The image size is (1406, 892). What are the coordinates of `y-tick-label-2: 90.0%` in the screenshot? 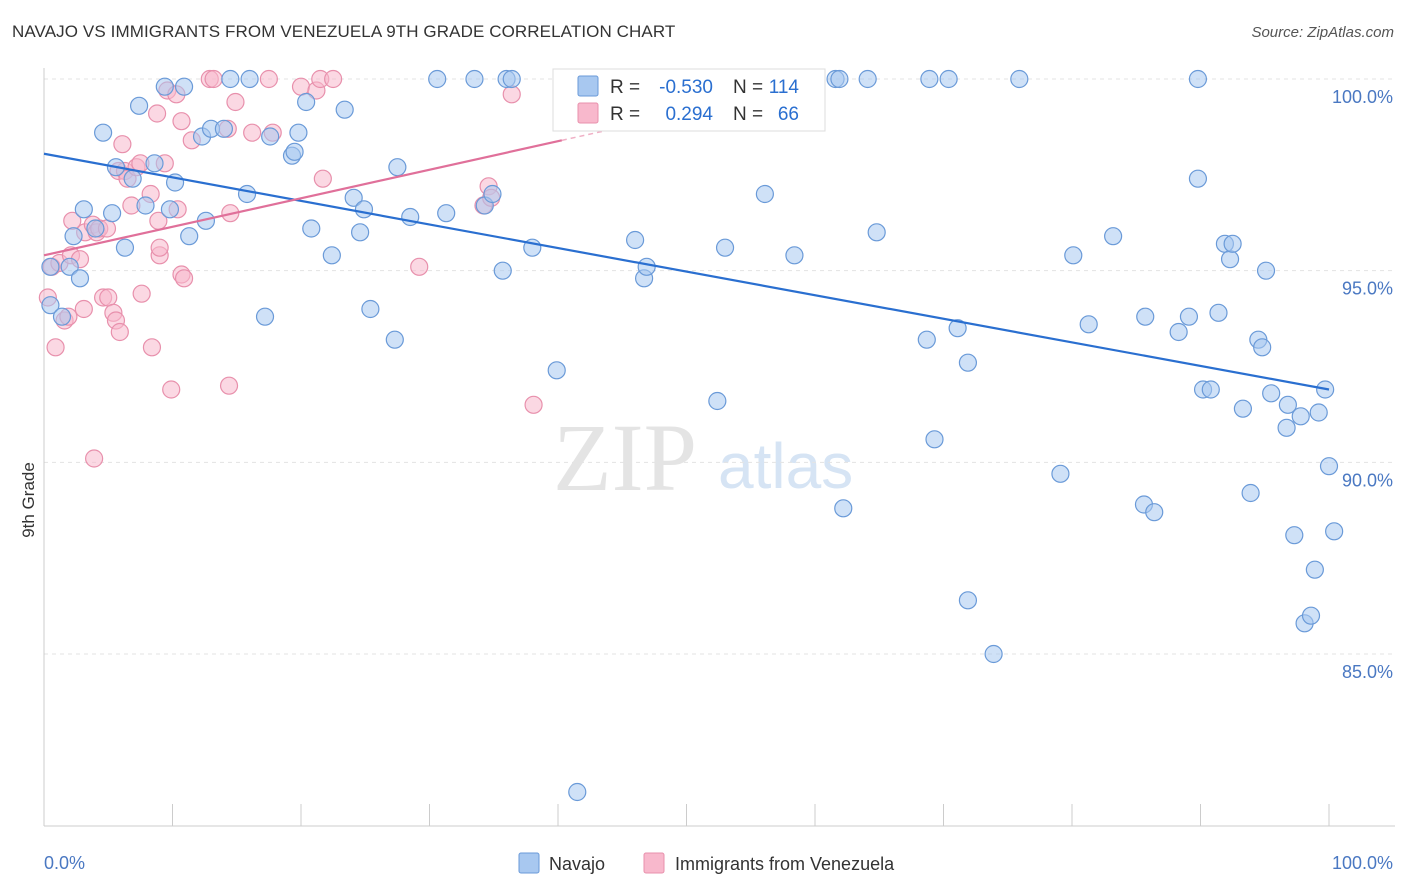 It's located at (1367, 480).